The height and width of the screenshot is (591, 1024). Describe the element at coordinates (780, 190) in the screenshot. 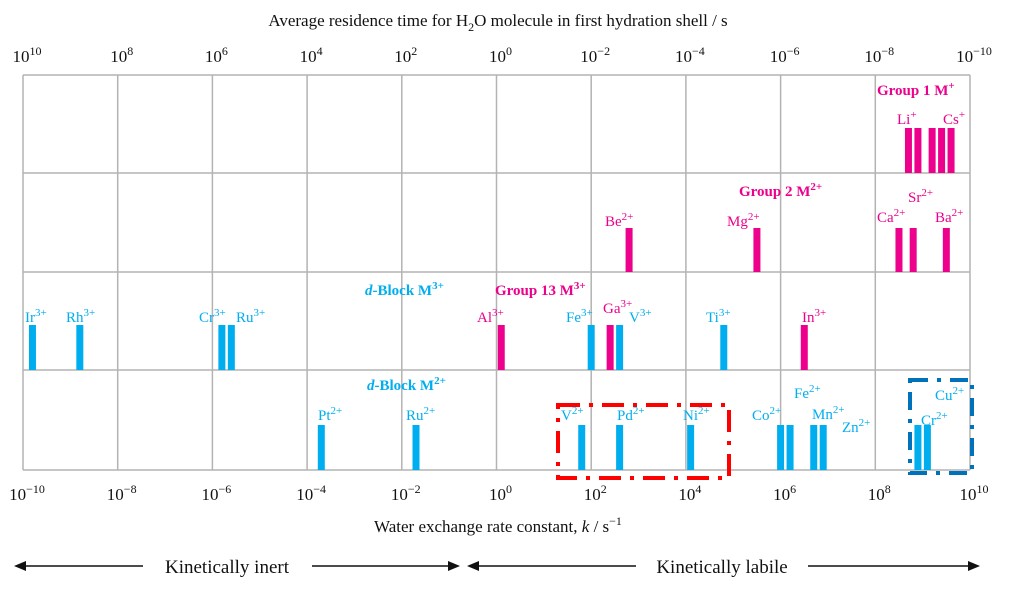

I see `group-label: Group 2 M2+` at that location.